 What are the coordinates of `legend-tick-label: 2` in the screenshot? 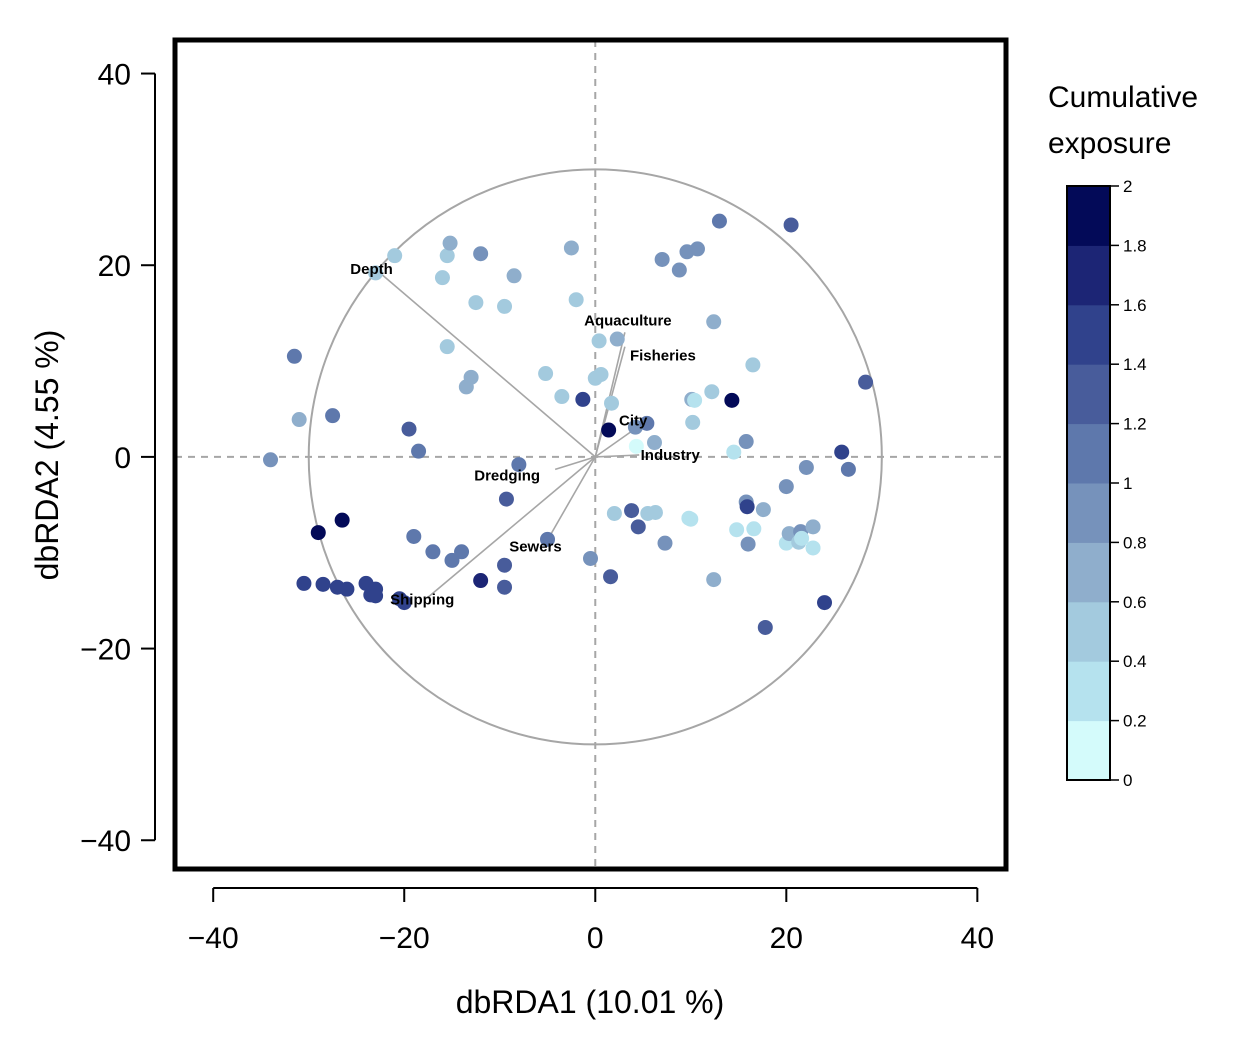 It's located at (1127, 186).